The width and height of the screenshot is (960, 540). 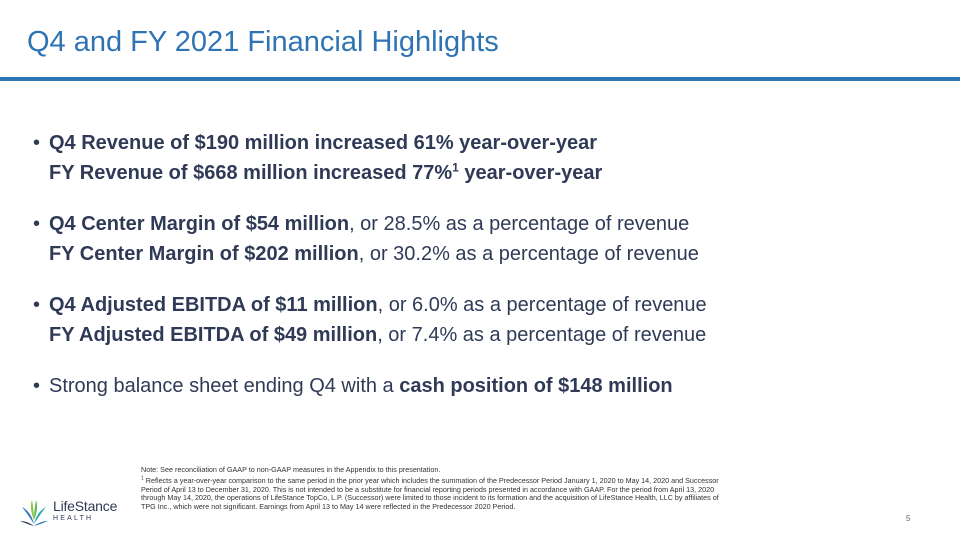 What do you see at coordinates (908, 518) in the screenshot?
I see `page-number: 5` at bounding box center [908, 518].